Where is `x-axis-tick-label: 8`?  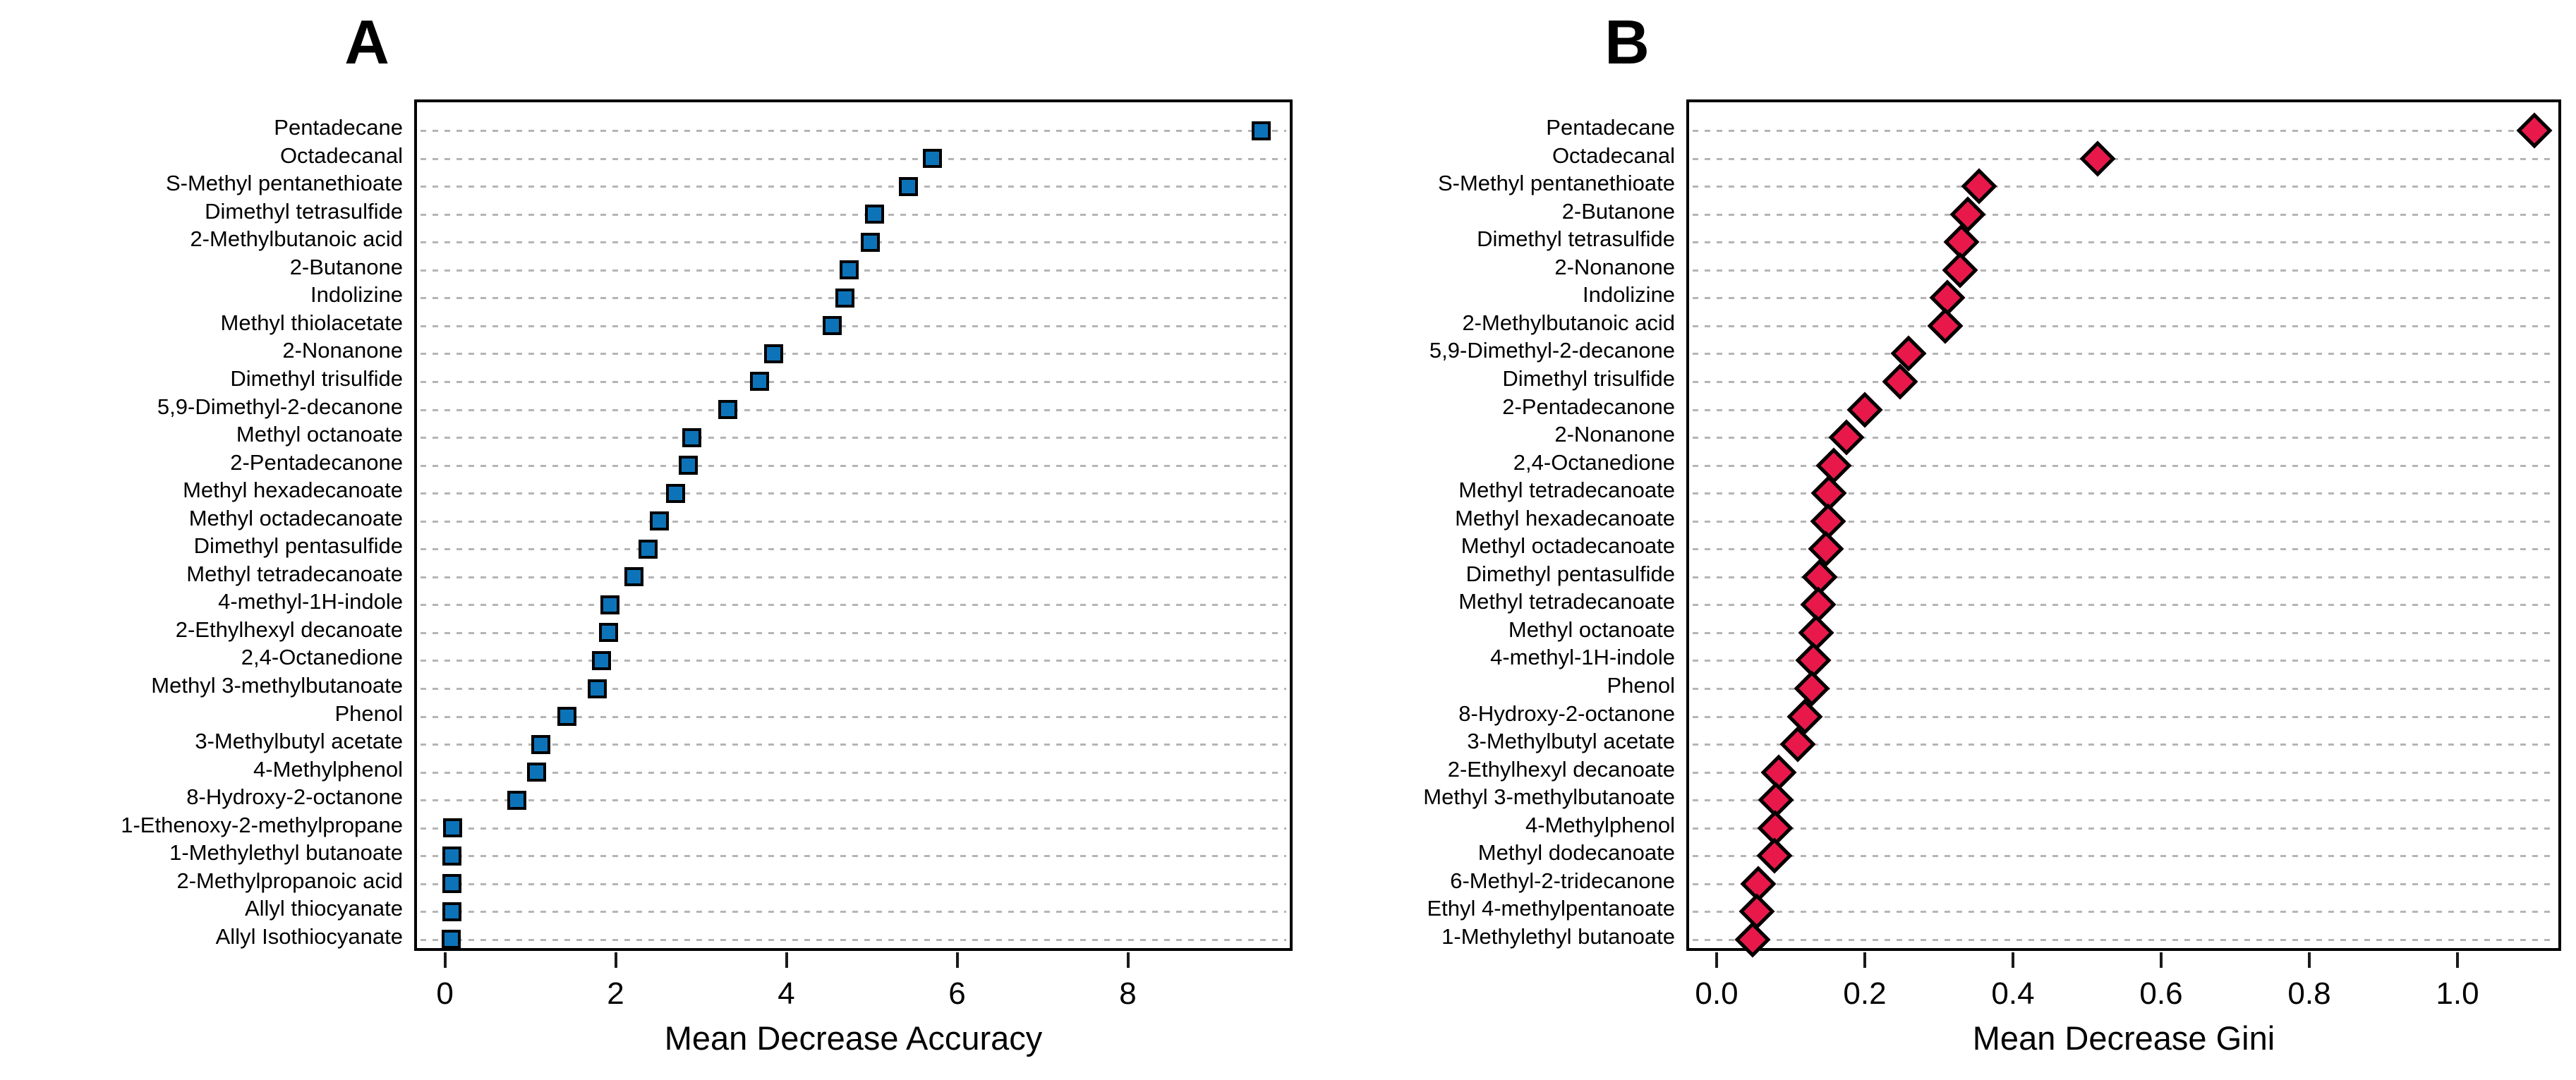
x-axis-tick-label: 8 is located at coordinates (1128, 993).